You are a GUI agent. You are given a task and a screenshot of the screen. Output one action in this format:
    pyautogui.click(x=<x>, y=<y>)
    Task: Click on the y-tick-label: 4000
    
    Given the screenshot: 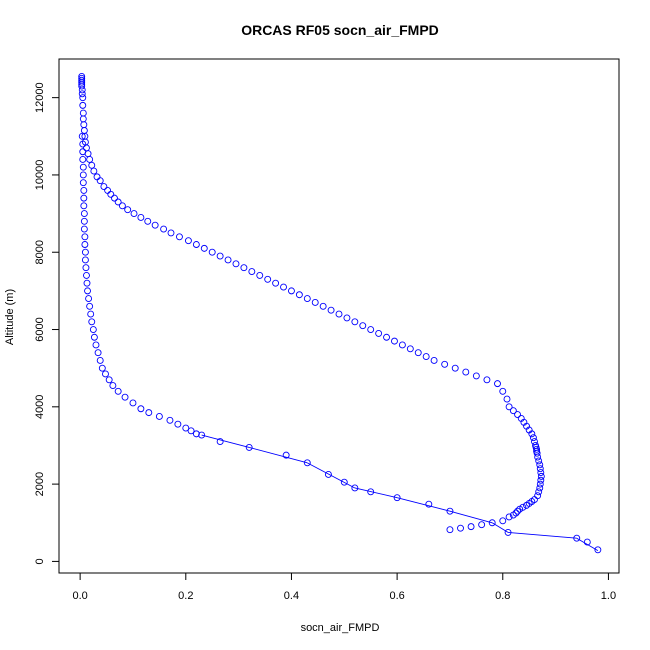 What is the action you would take?
    pyautogui.click(x=40, y=407)
    